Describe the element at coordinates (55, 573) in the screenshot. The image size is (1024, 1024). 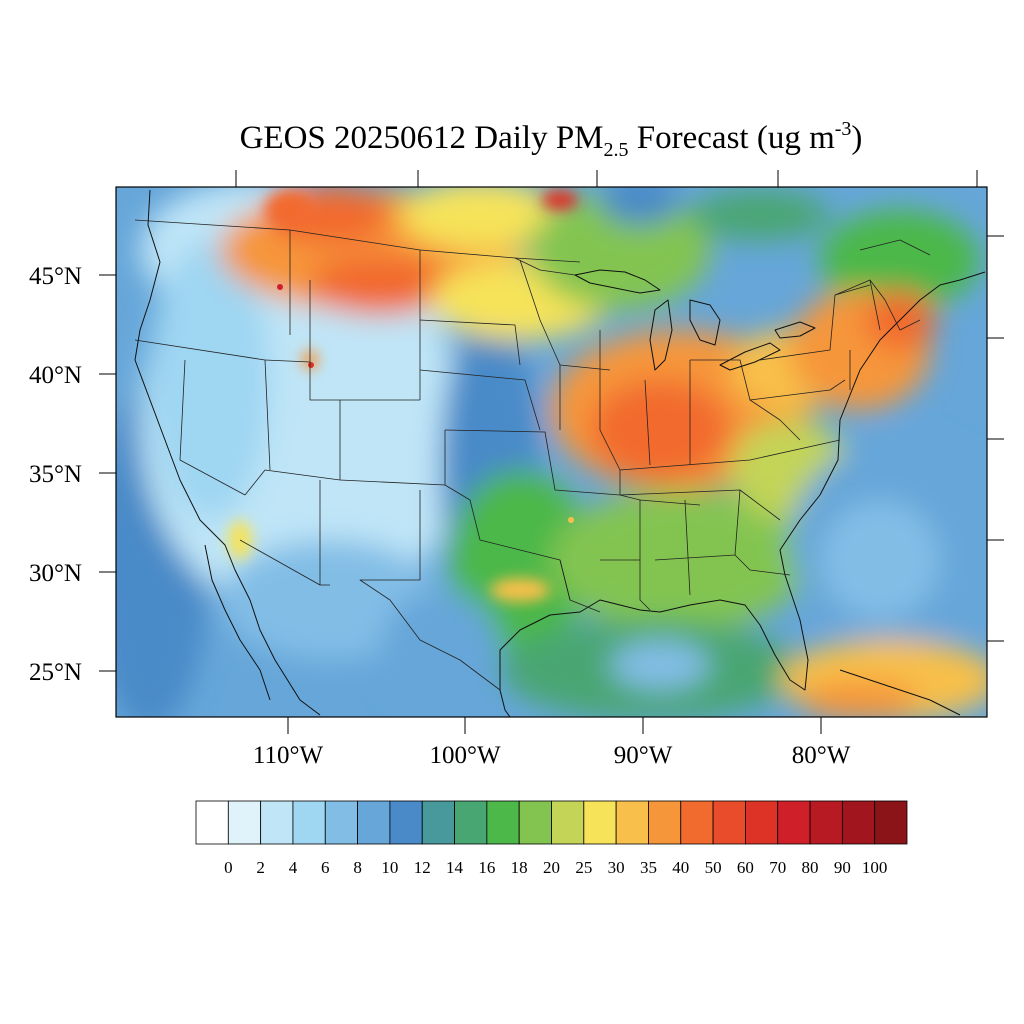
I see `lat-label-30: 30°N` at that location.